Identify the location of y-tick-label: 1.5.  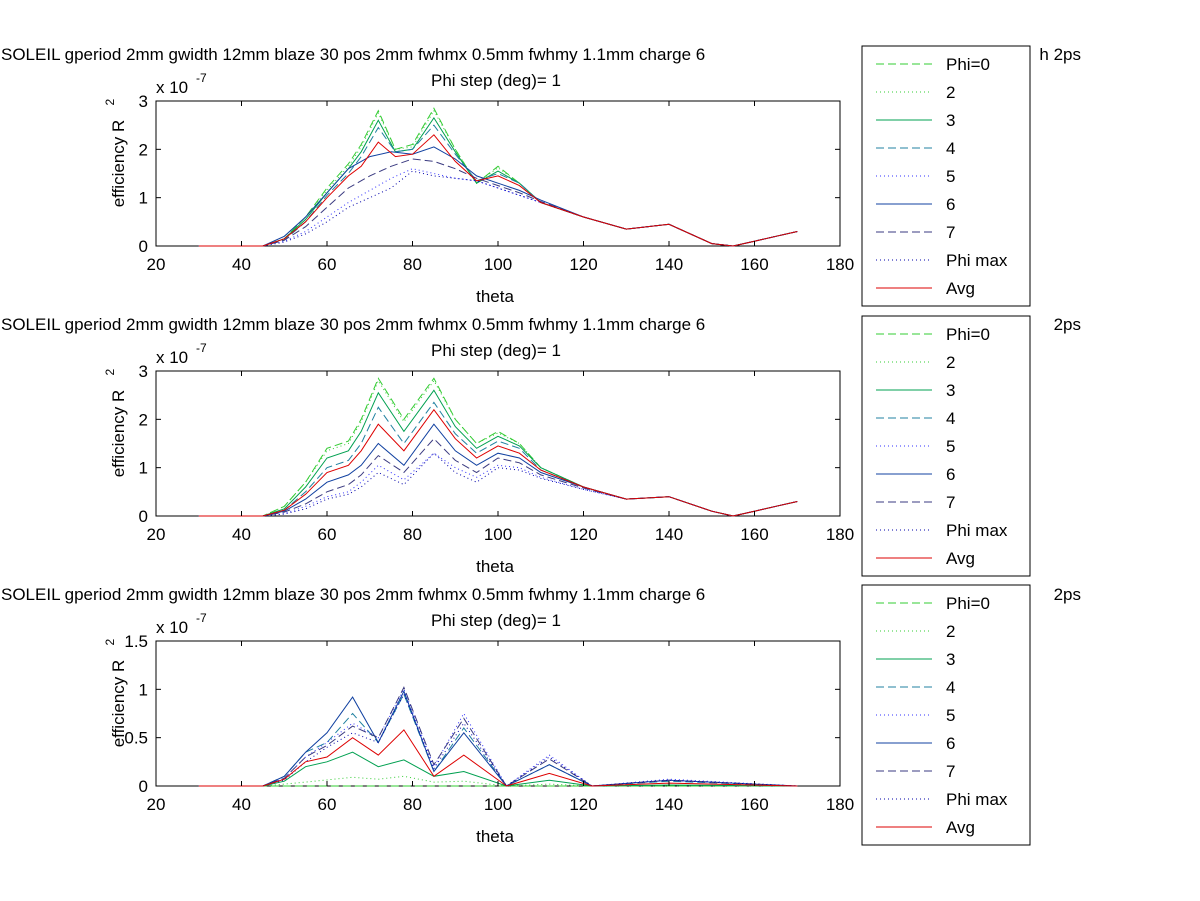
(136, 641).